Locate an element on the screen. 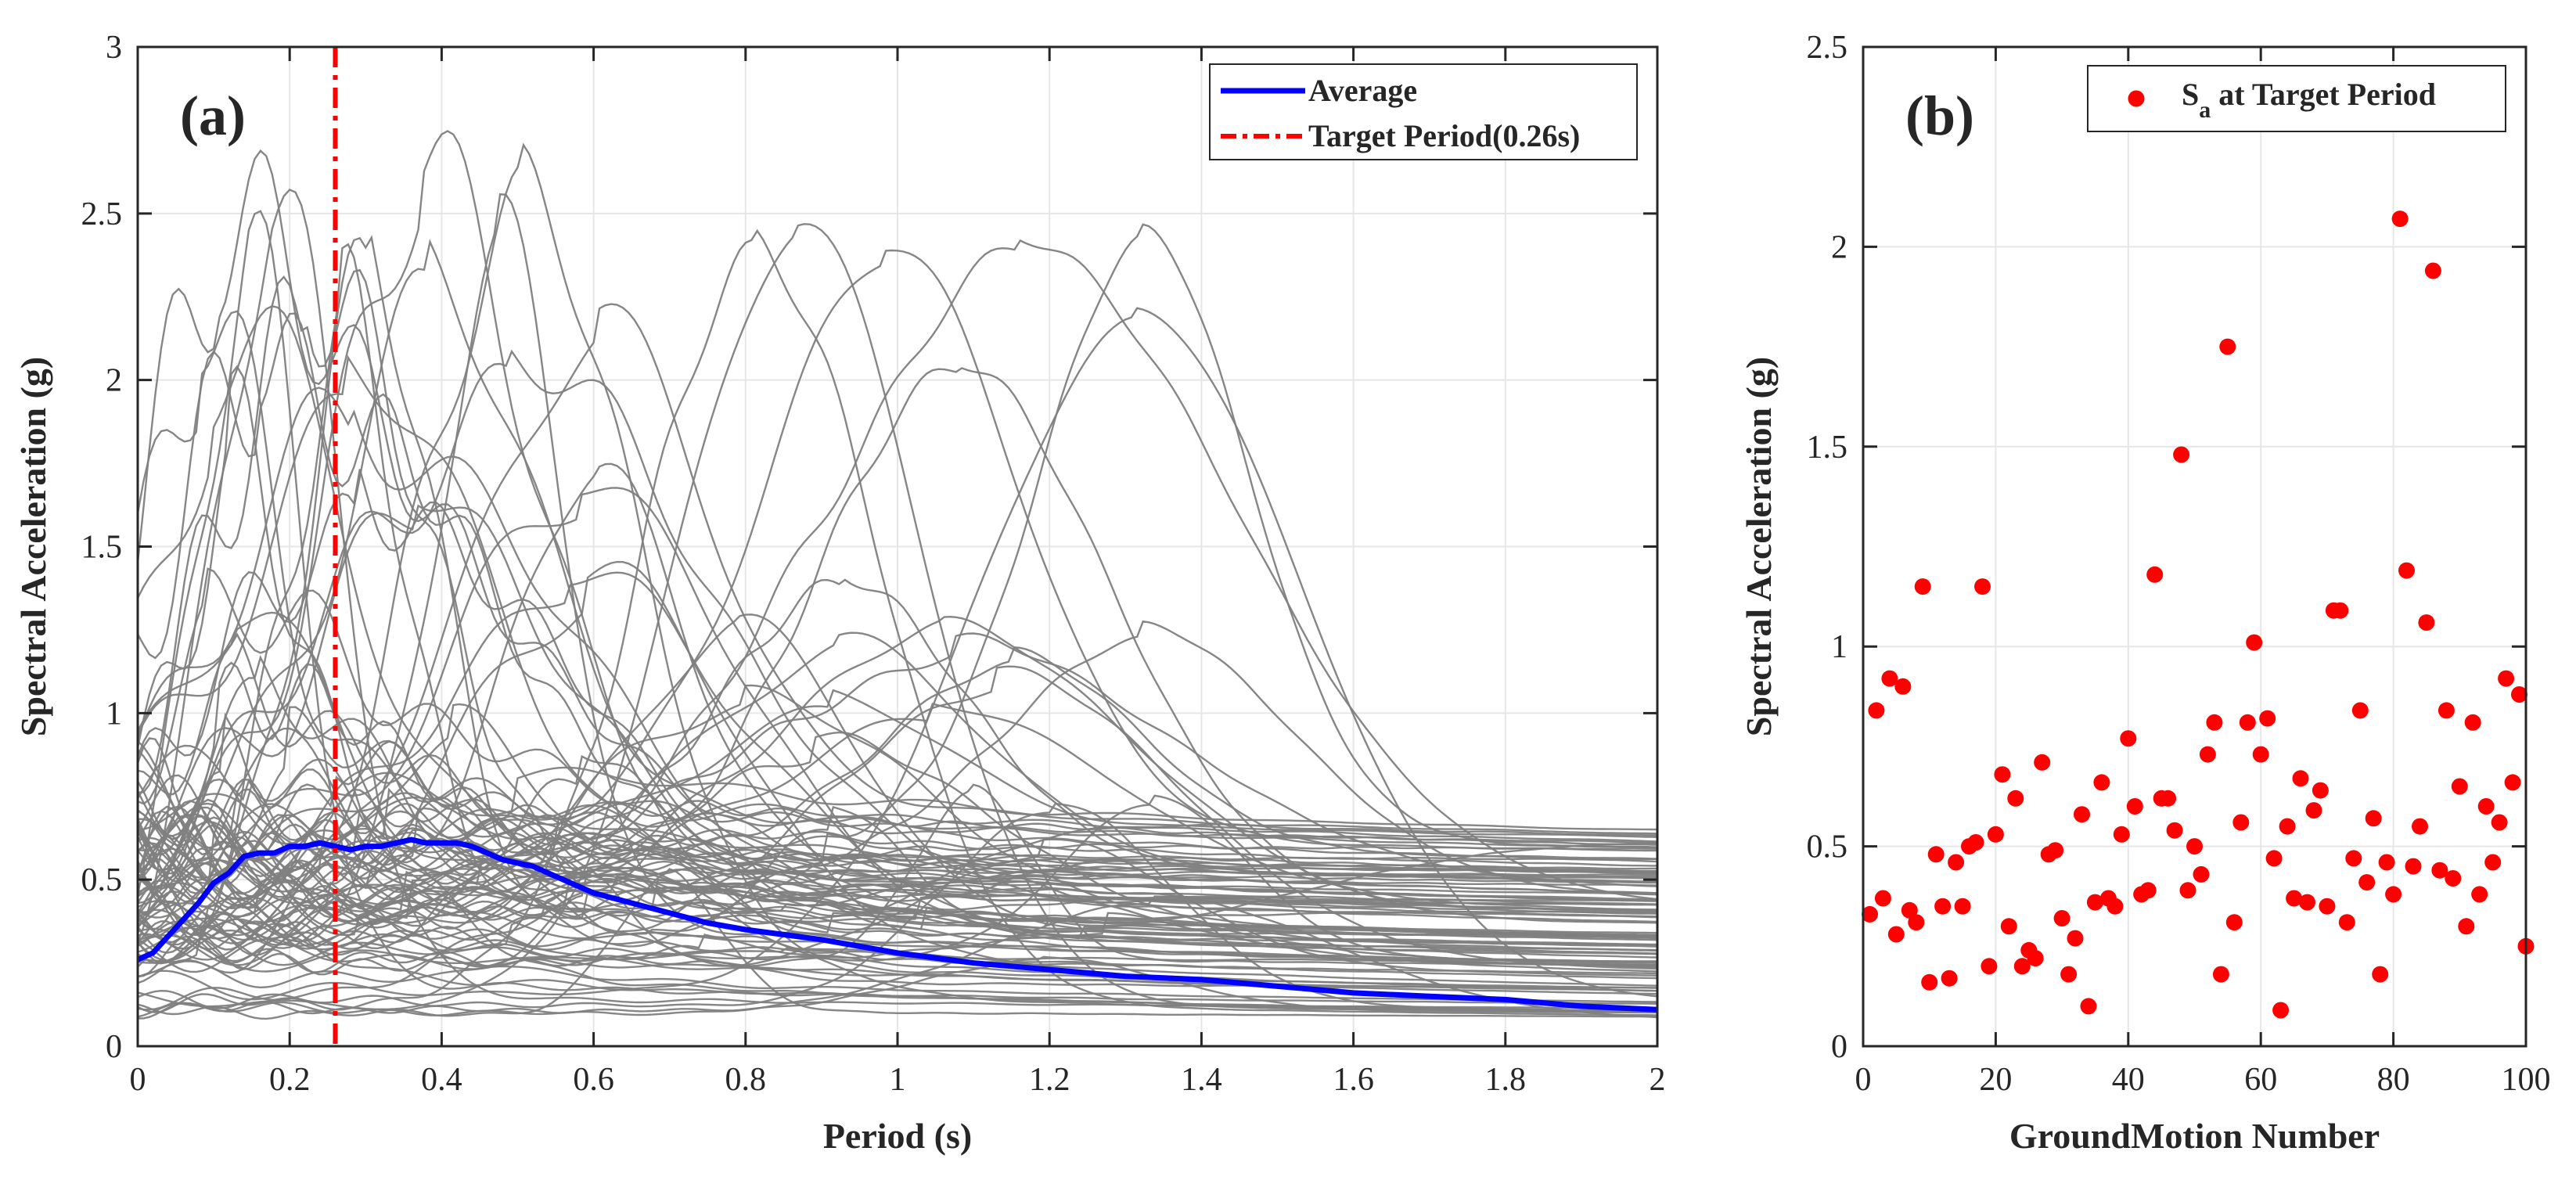  average-spectrum-line is located at coordinates (897, 924).